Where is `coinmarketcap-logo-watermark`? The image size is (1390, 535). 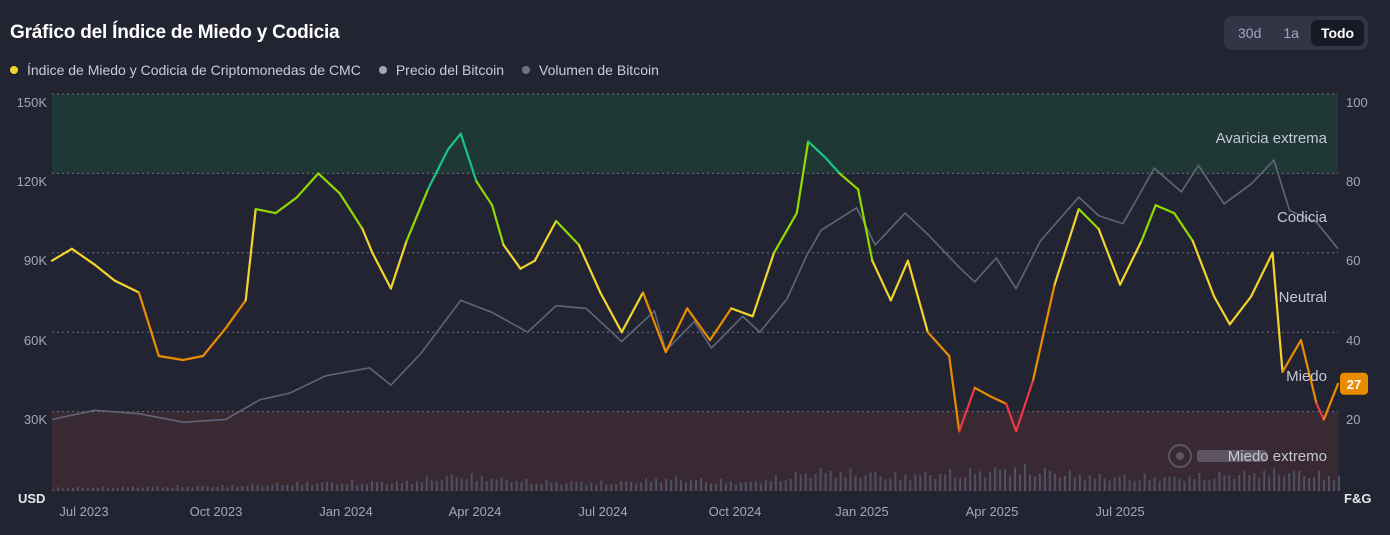 coinmarketcap-logo-watermark is located at coordinates (1217, 456).